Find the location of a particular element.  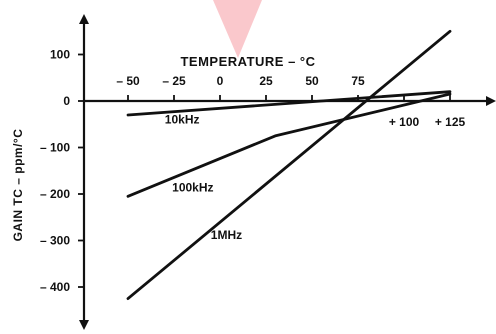

y-tick-label: 100 is located at coordinates (60, 55).